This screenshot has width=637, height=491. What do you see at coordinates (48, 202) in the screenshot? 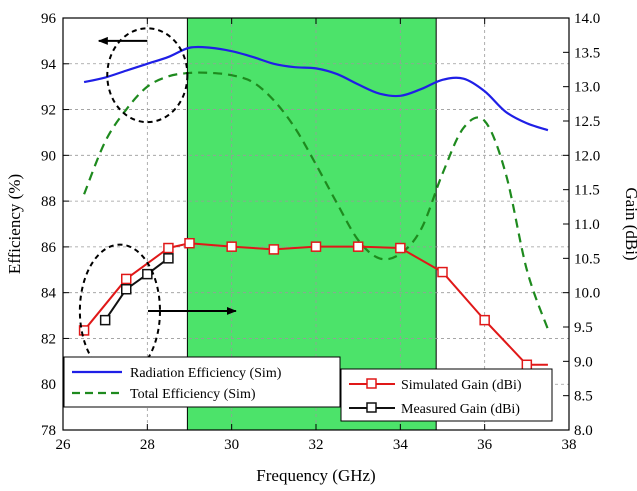
I see `y-tick-label: 88` at bounding box center [48, 202].